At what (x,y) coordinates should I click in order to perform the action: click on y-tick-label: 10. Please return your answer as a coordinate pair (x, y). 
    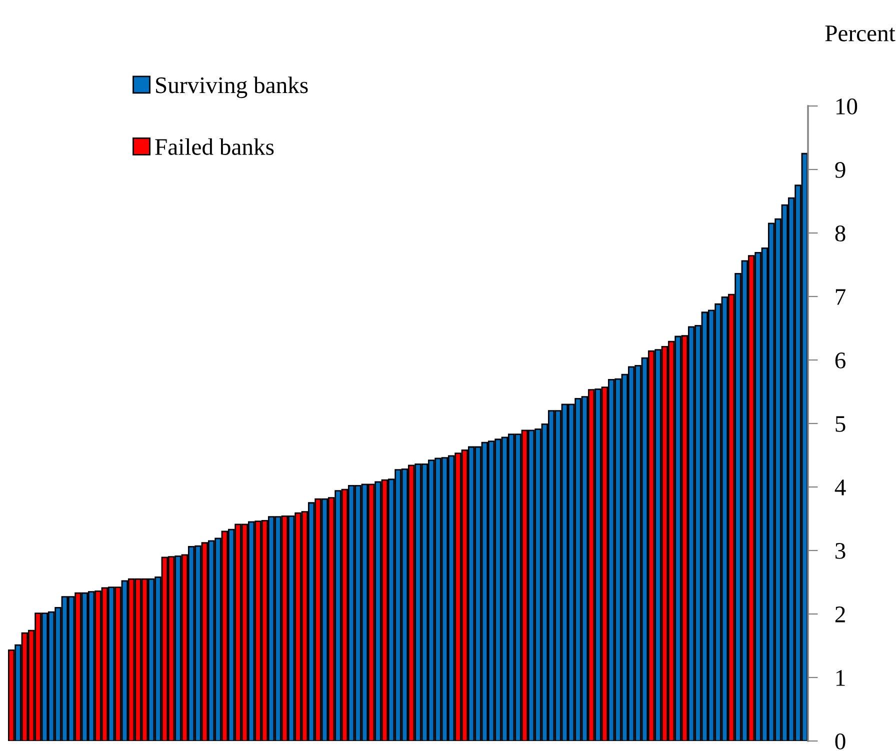
    Looking at the image, I should click on (847, 106).